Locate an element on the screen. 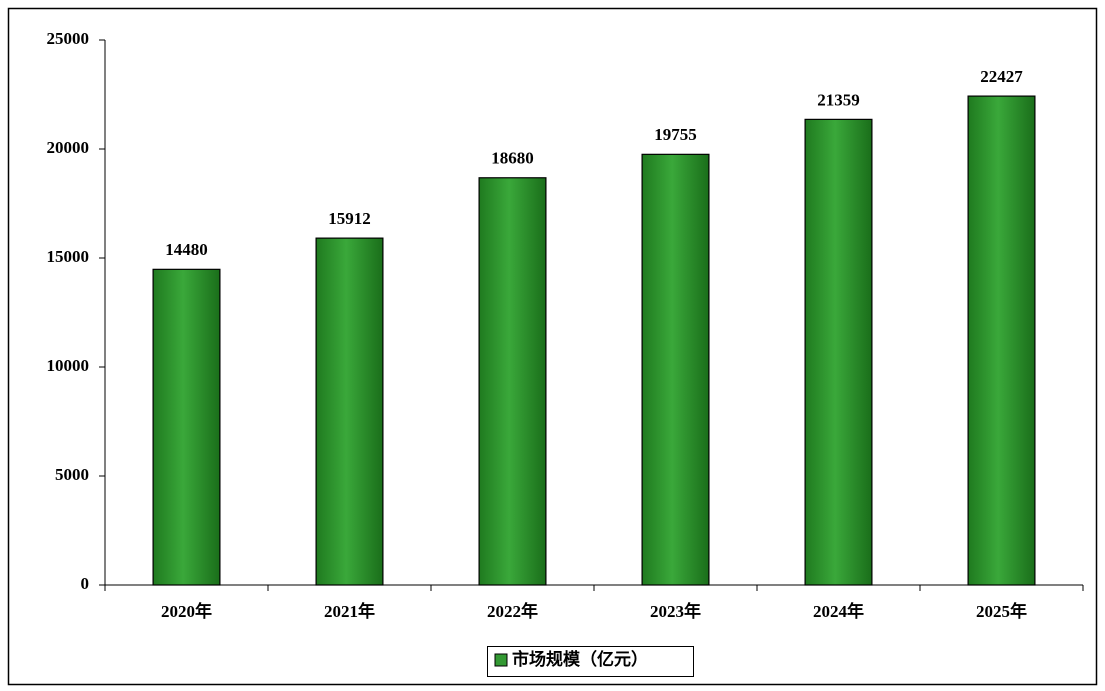 This screenshot has height=691, width=1105. legend-box is located at coordinates (590, 661).